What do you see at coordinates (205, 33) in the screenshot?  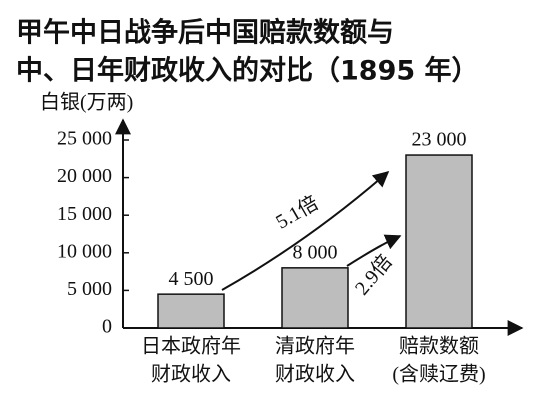 I see `chart-title: 甲午中日战争后中国赔款数额与` at bounding box center [205, 33].